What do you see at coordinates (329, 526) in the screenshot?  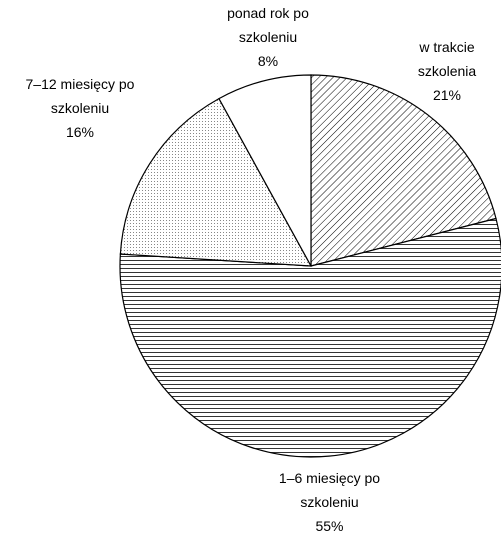 I see `value-label: 55%` at bounding box center [329, 526].